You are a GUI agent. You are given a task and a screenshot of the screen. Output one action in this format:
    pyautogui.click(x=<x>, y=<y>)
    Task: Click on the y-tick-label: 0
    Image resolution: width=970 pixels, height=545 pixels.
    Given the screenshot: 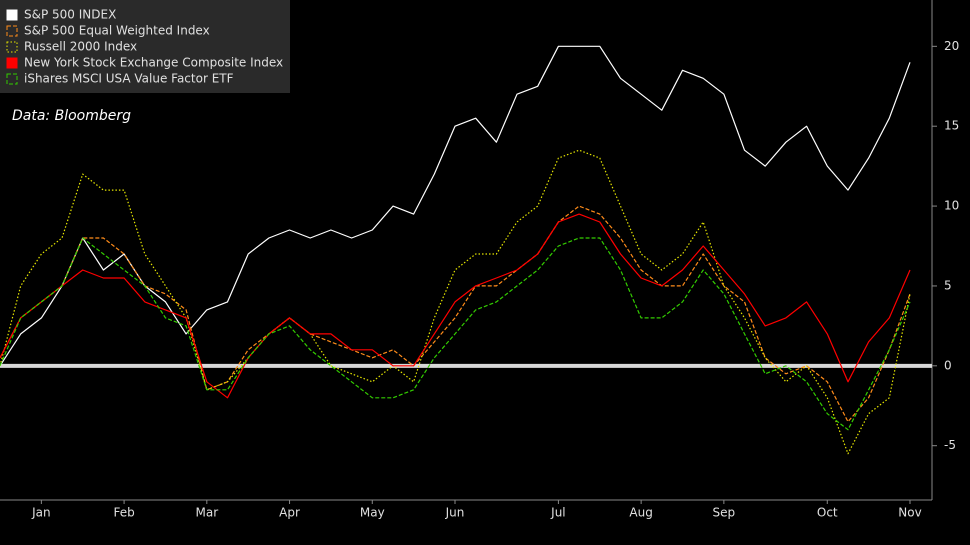 What is the action you would take?
    pyautogui.click(x=948, y=365)
    